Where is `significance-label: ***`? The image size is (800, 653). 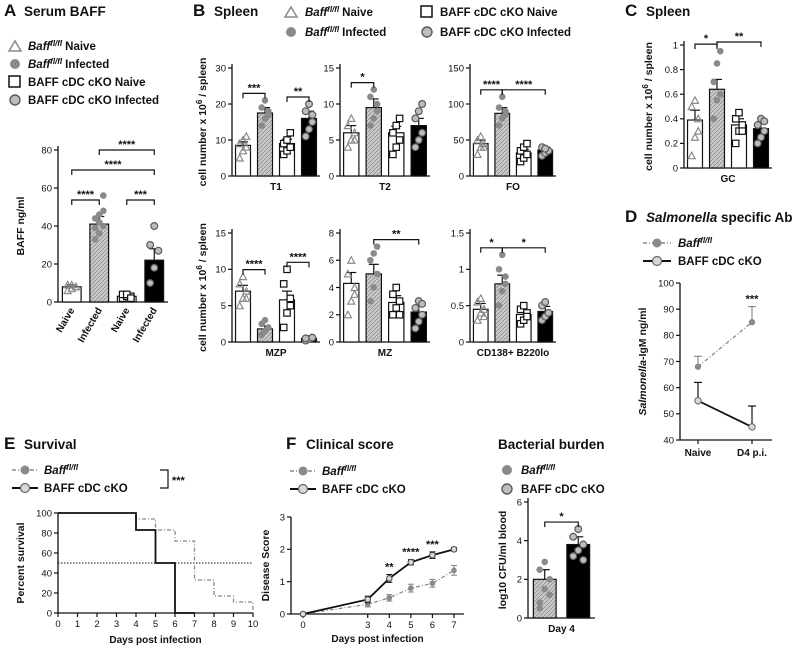 significance-label: *** is located at coordinates (179, 481).